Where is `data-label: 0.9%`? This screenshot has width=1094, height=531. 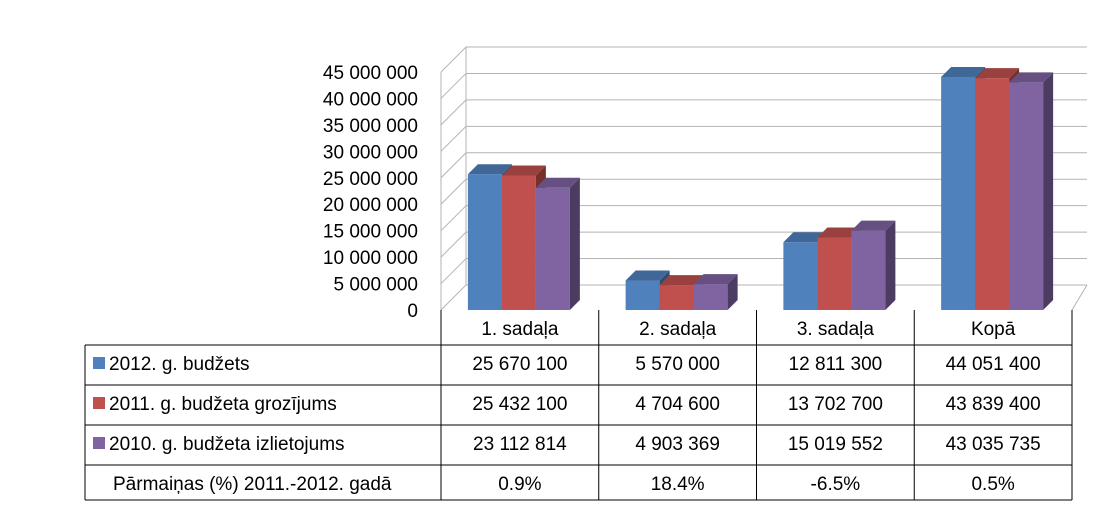 data-label: 0.9% is located at coordinates (519, 484).